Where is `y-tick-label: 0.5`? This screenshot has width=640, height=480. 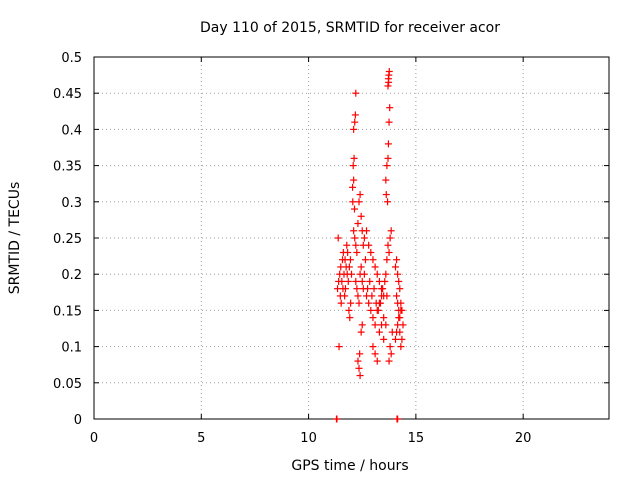
y-tick-label: 0.5 is located at coordinates (71, 58).